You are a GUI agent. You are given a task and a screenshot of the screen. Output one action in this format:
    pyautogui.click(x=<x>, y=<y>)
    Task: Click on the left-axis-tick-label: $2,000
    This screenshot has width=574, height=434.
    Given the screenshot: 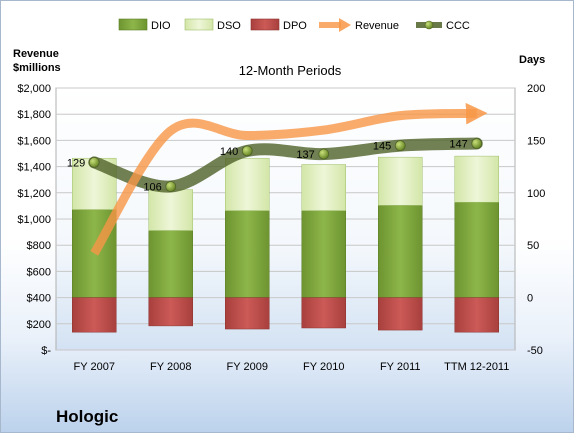 What is the action you would take?
    pyautogui.click(x=34, y=89)
    